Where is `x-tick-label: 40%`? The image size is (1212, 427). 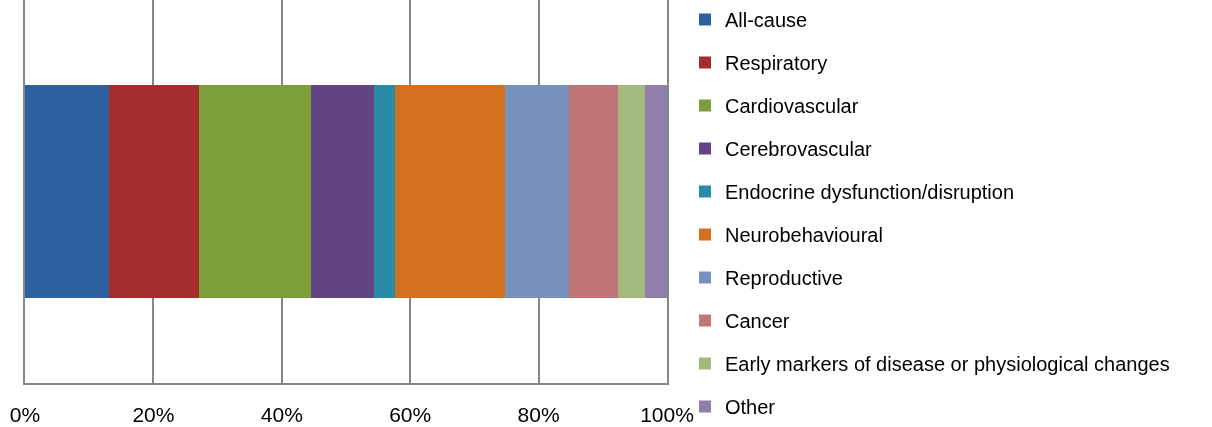 x-tick-label: 40% is located at coordinates (281, 414).